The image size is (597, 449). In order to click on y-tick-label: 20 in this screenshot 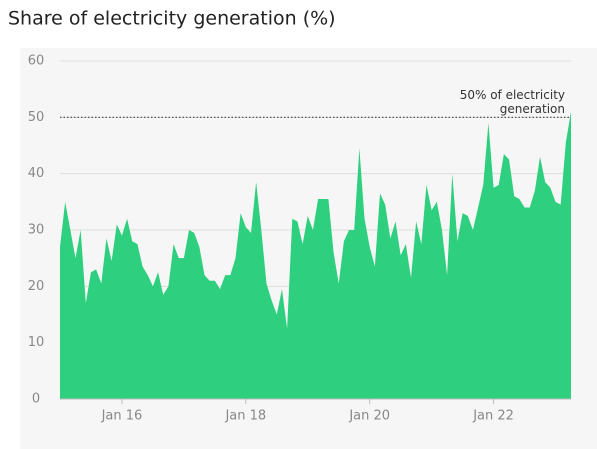, I will do `click(36, 286)`.